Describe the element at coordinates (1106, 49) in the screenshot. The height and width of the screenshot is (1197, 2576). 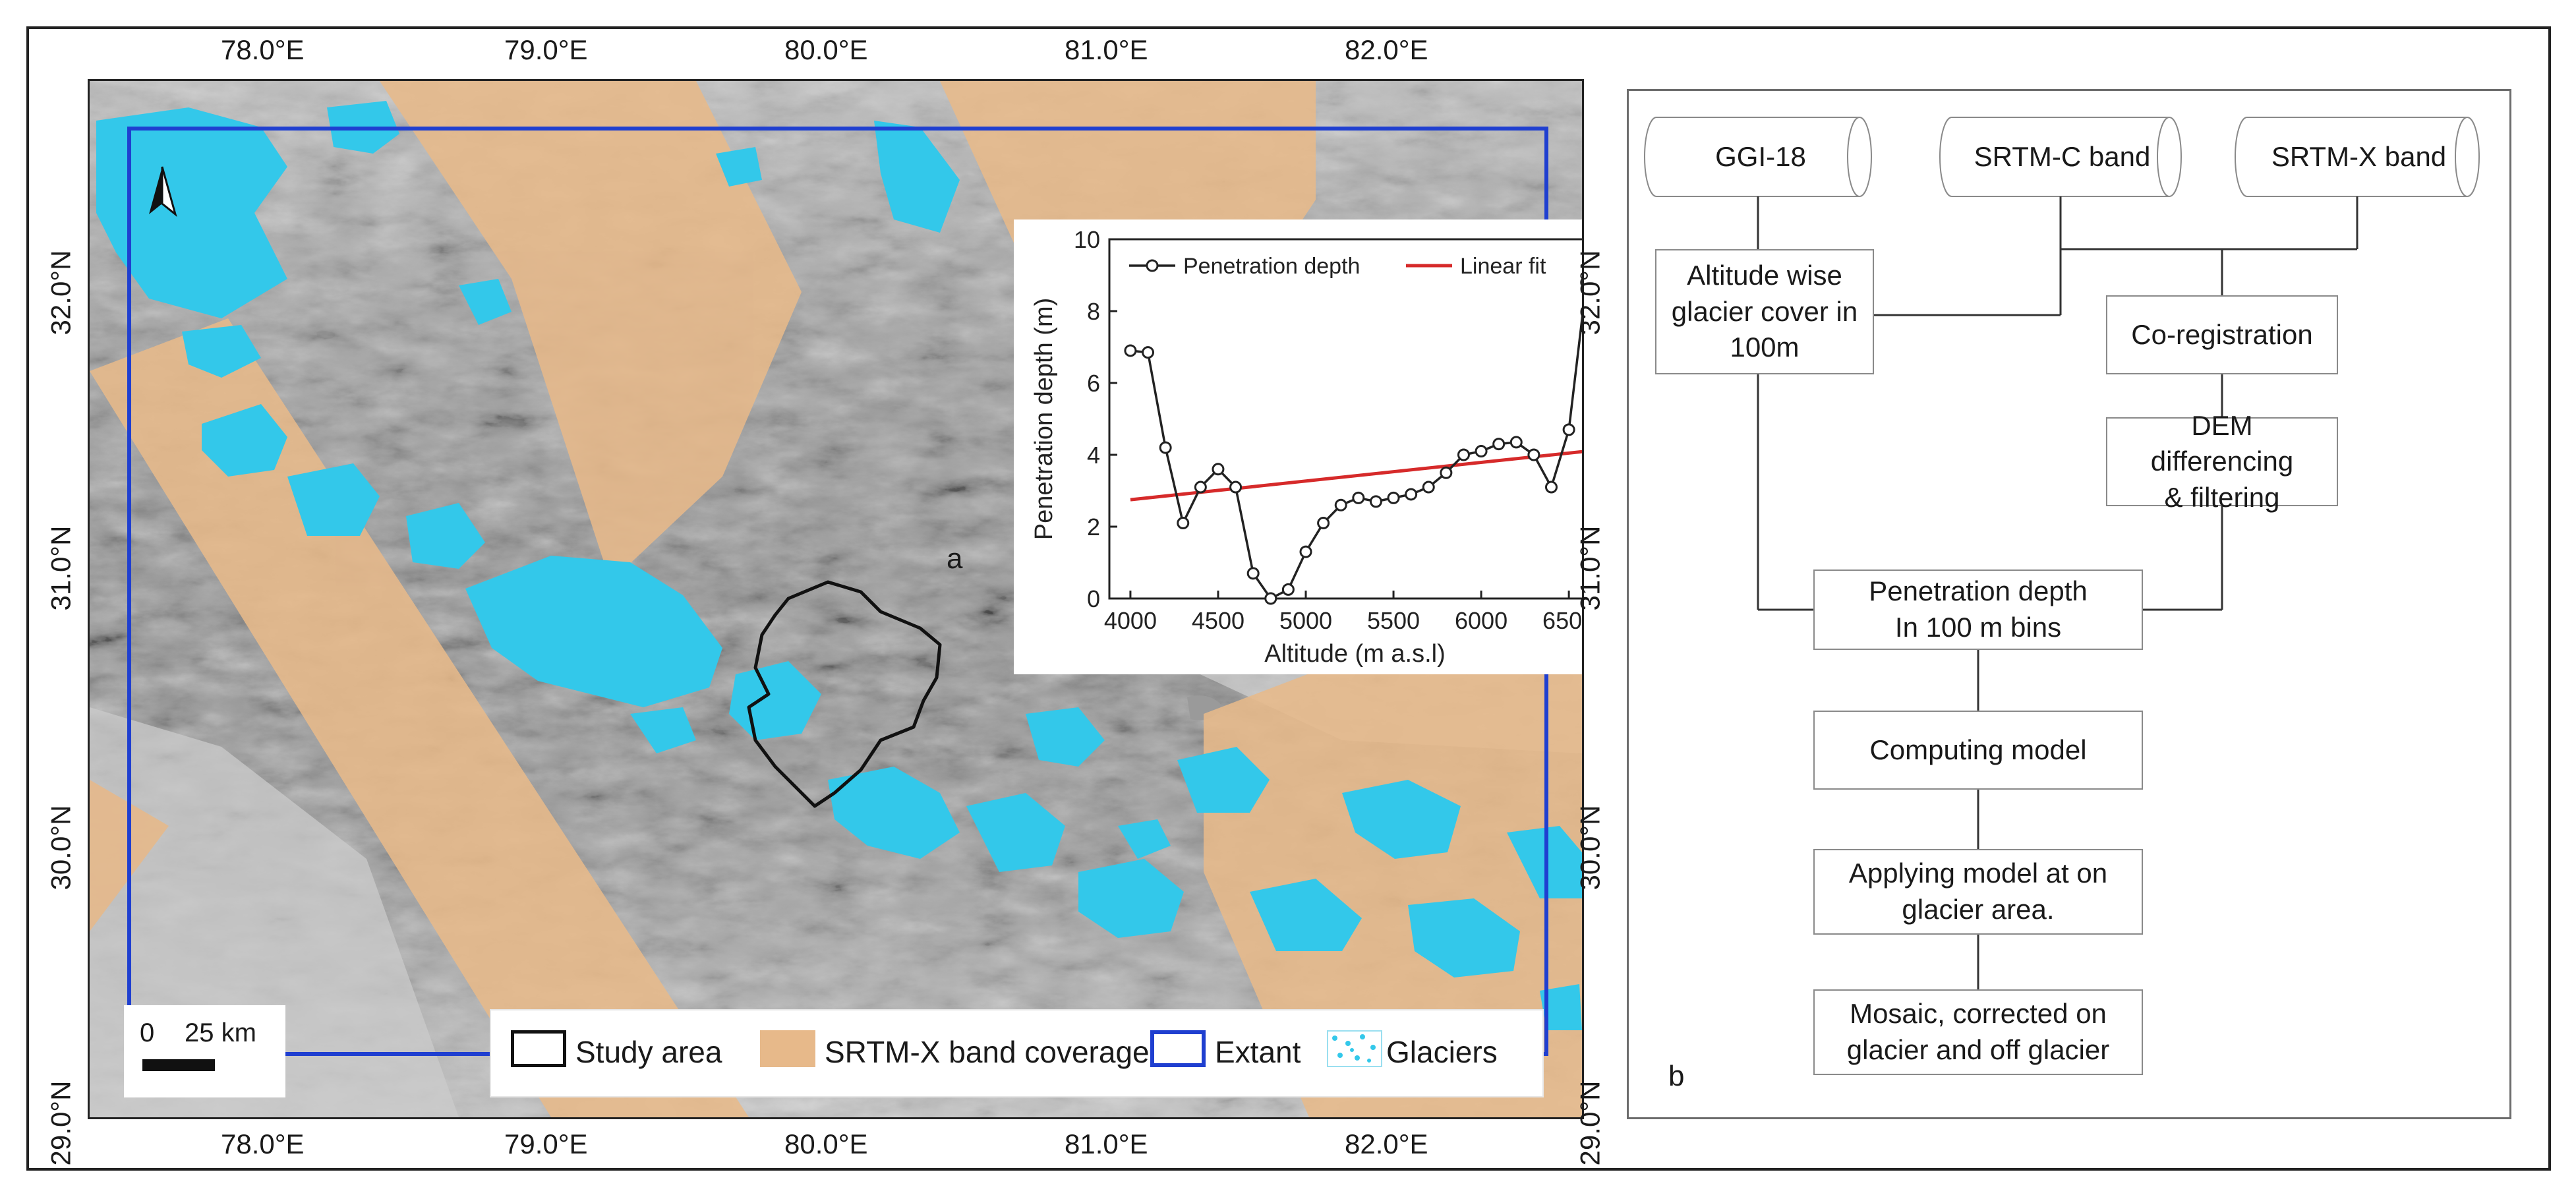
I see `lon-tick-top: 81.0°E` at that location.